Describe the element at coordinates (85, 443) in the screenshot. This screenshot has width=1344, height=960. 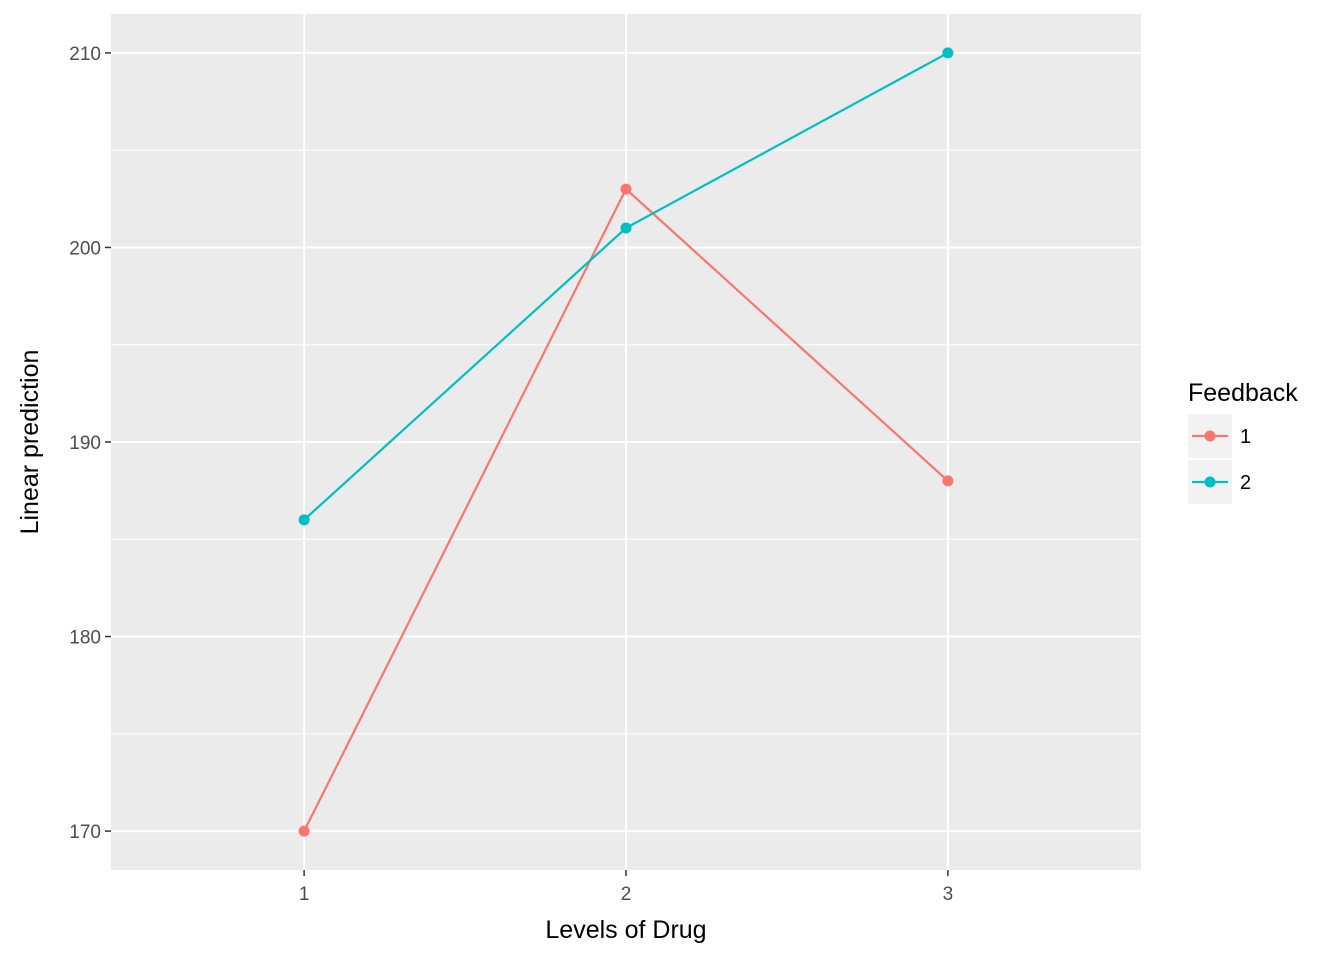
I see `y-tick-label: 190` at that location.